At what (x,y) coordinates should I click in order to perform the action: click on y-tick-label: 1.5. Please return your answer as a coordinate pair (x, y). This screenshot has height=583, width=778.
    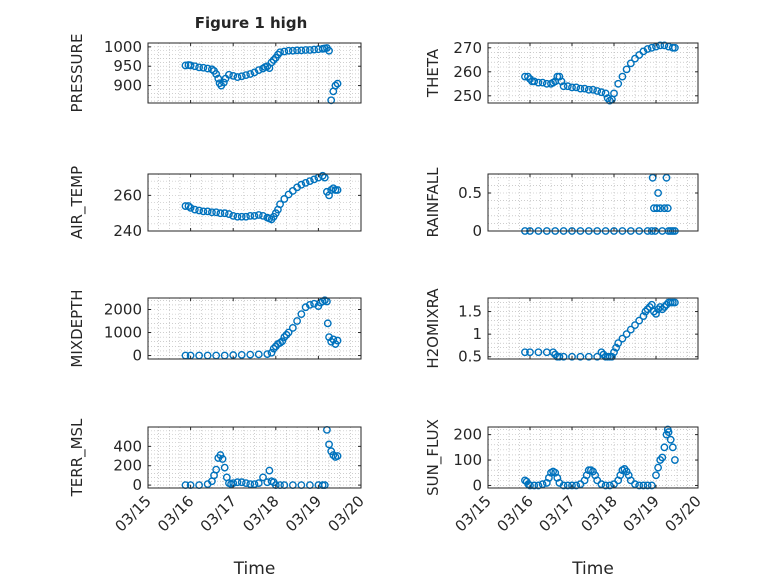
    Looking at the image, I should click on (470, 312).